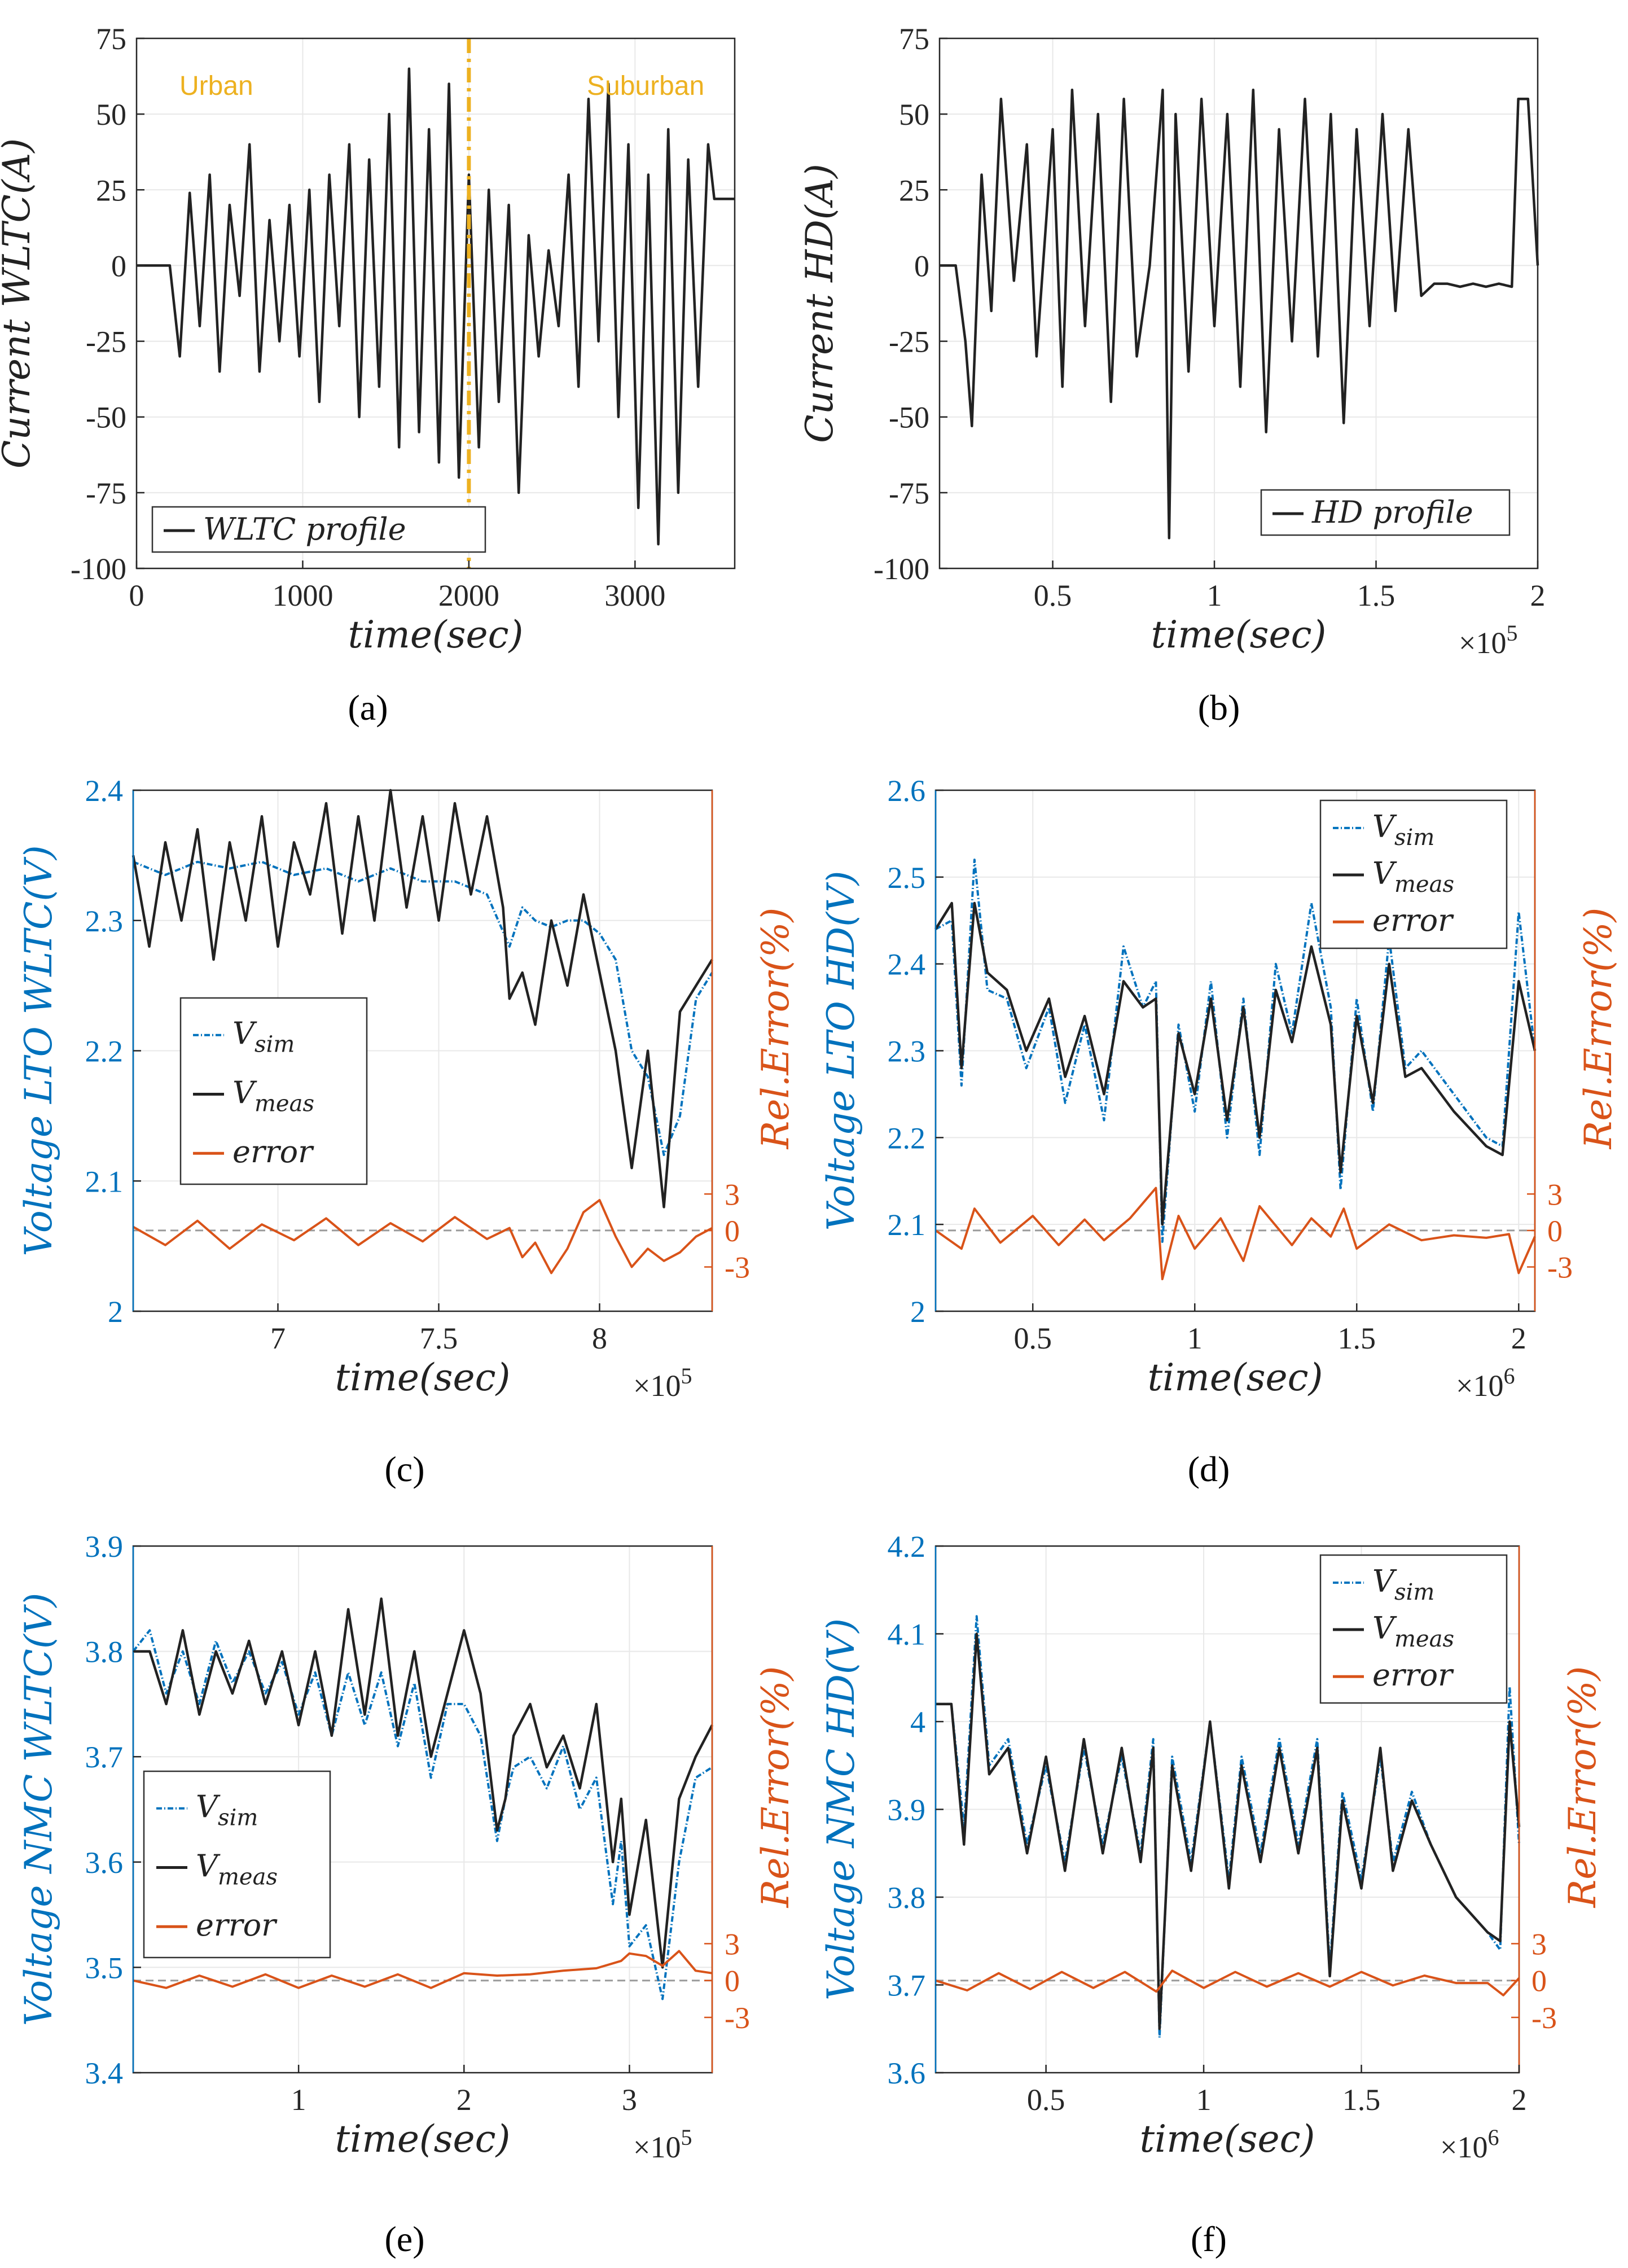 The image size is (1628, 2268). Describe the element at coordinates (1209, 1469) in the screenshot. I see `panel-caption: (d)` at that location.